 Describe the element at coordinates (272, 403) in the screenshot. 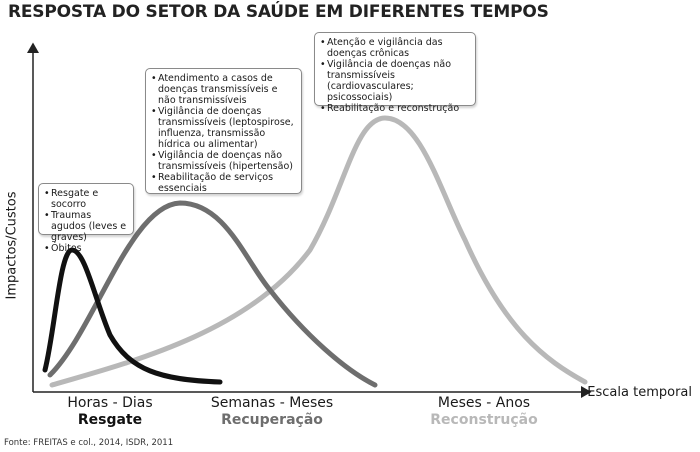

I see `phase-time-label: Semanas - Meses` at that location.